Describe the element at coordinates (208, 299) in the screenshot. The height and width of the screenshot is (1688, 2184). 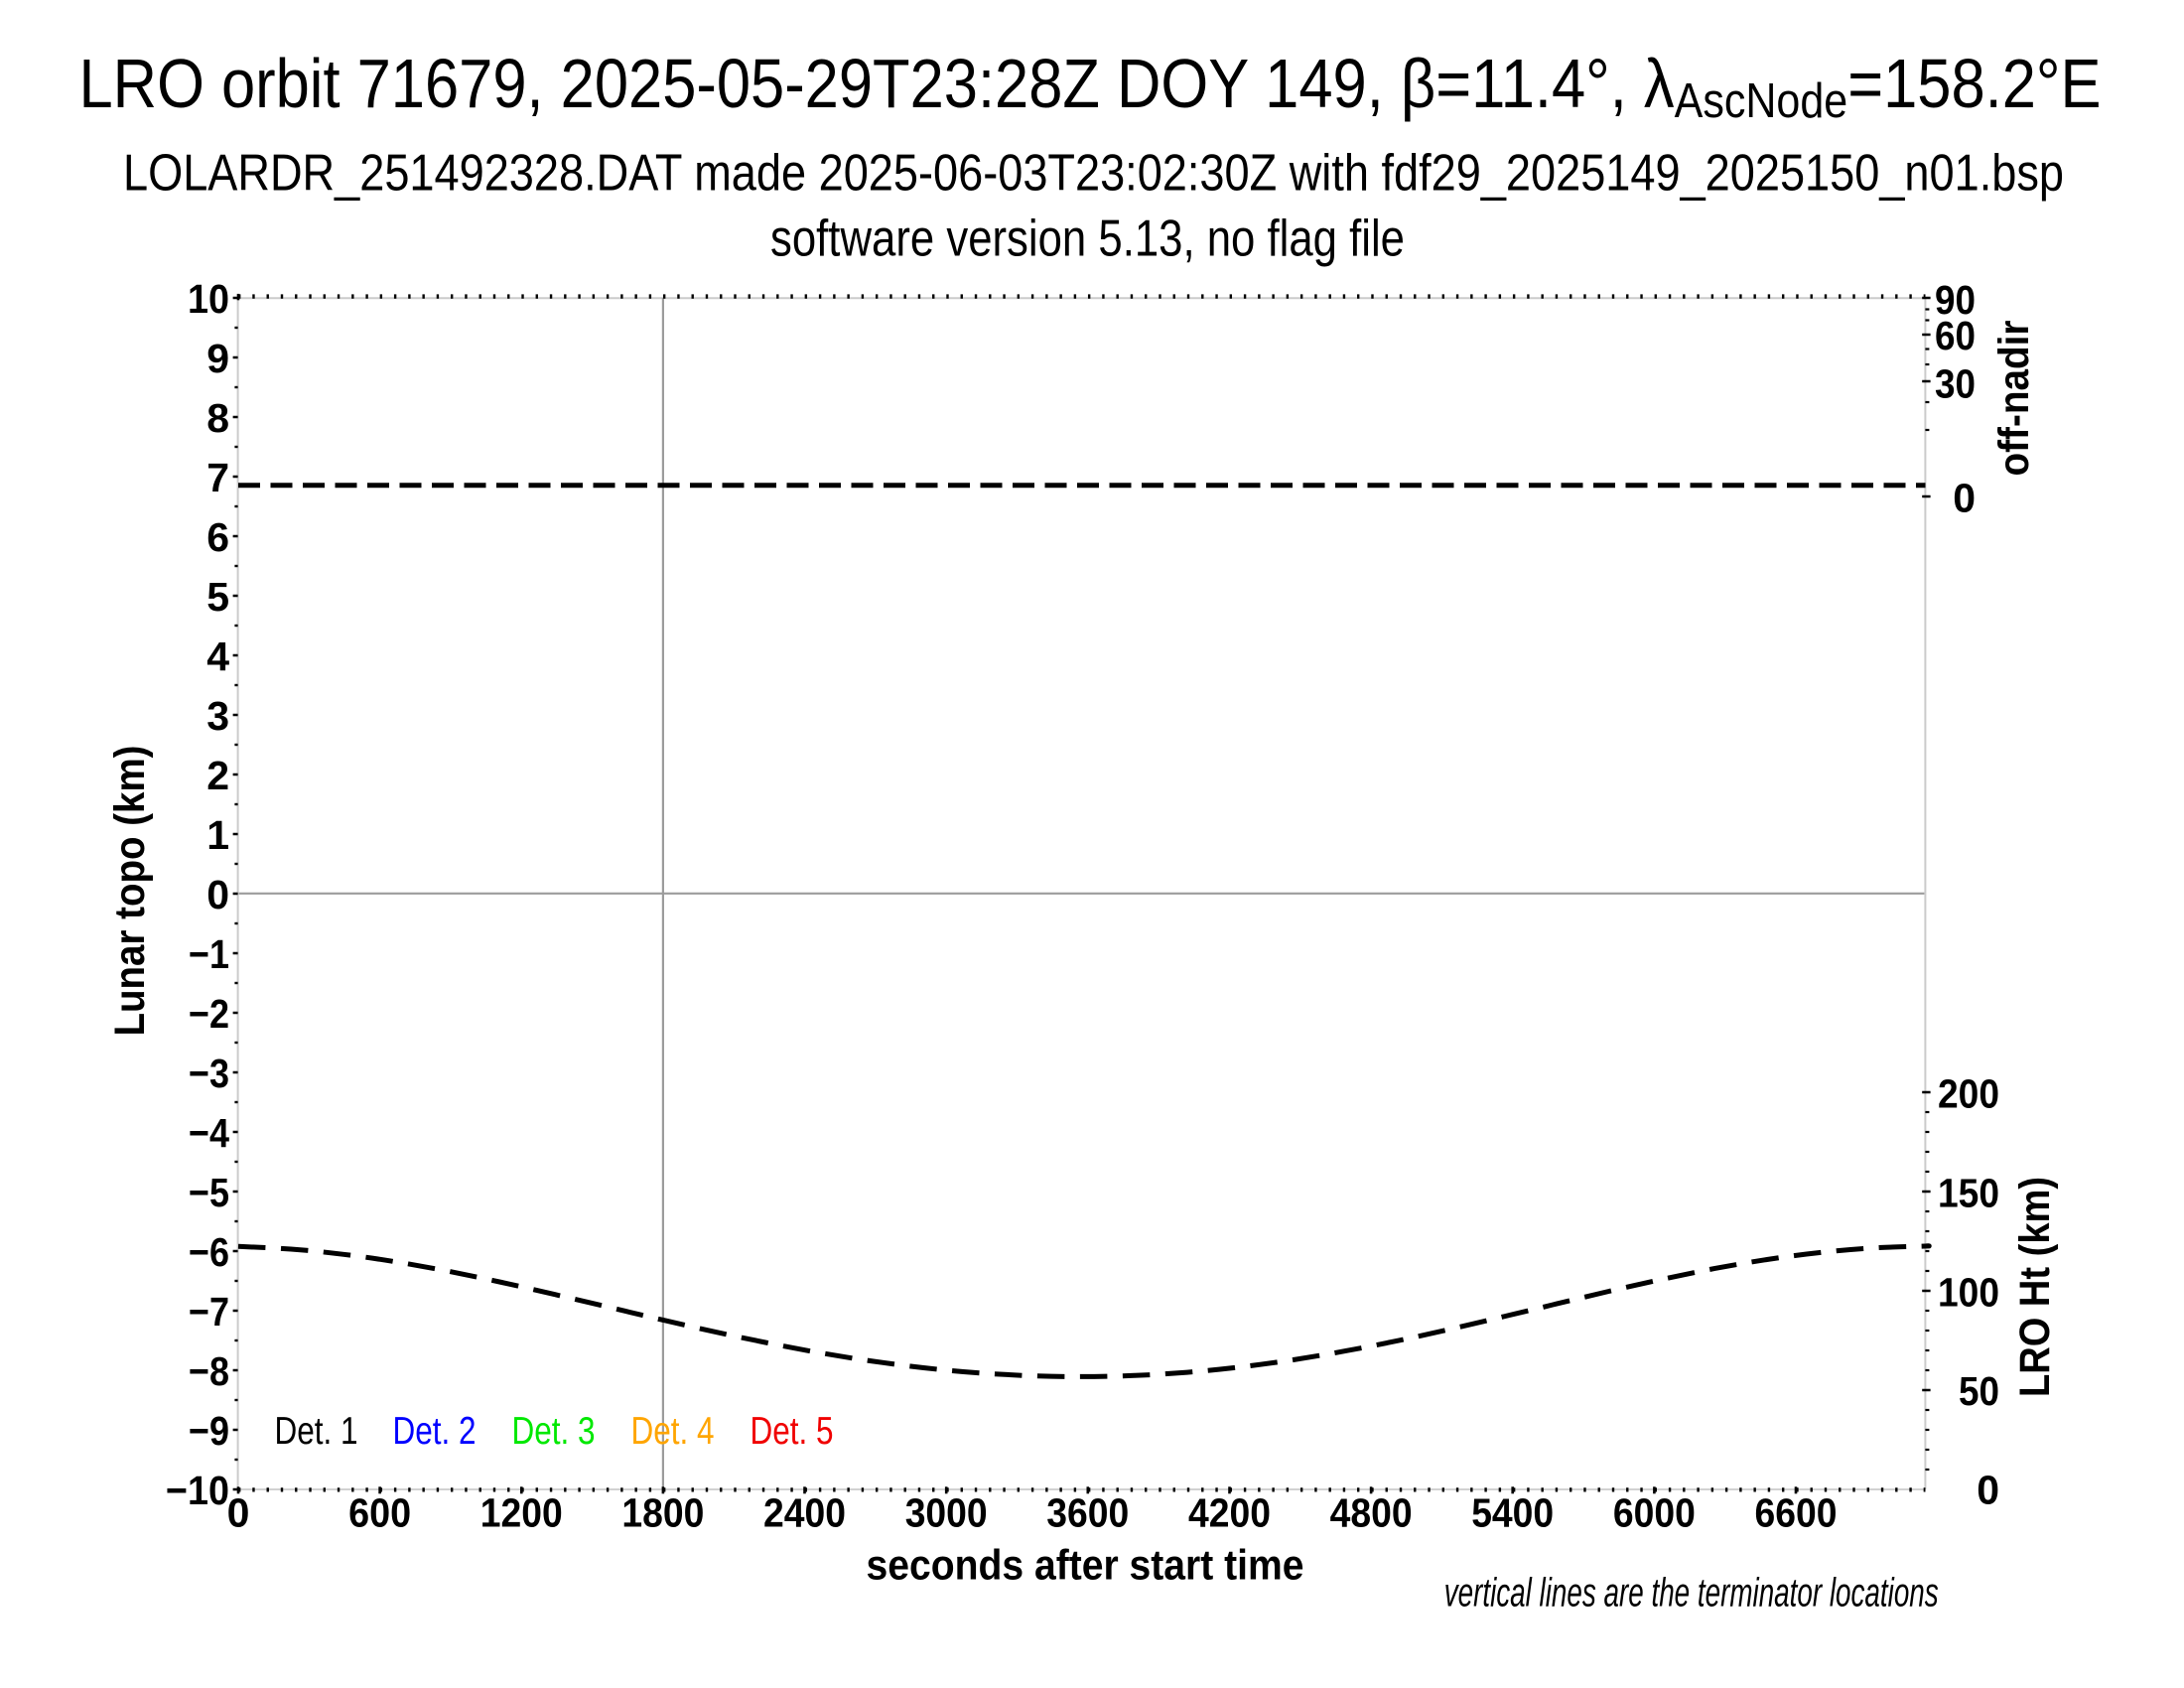
I see `svg-text: 10` at that location.